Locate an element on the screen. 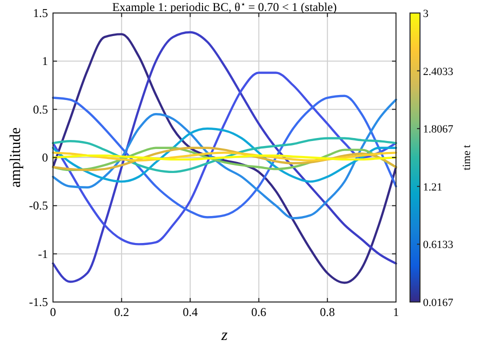 The width and height of the screenshot is (478, 345). x-tick-label: 0.6 is located at coordinates (258, 312).